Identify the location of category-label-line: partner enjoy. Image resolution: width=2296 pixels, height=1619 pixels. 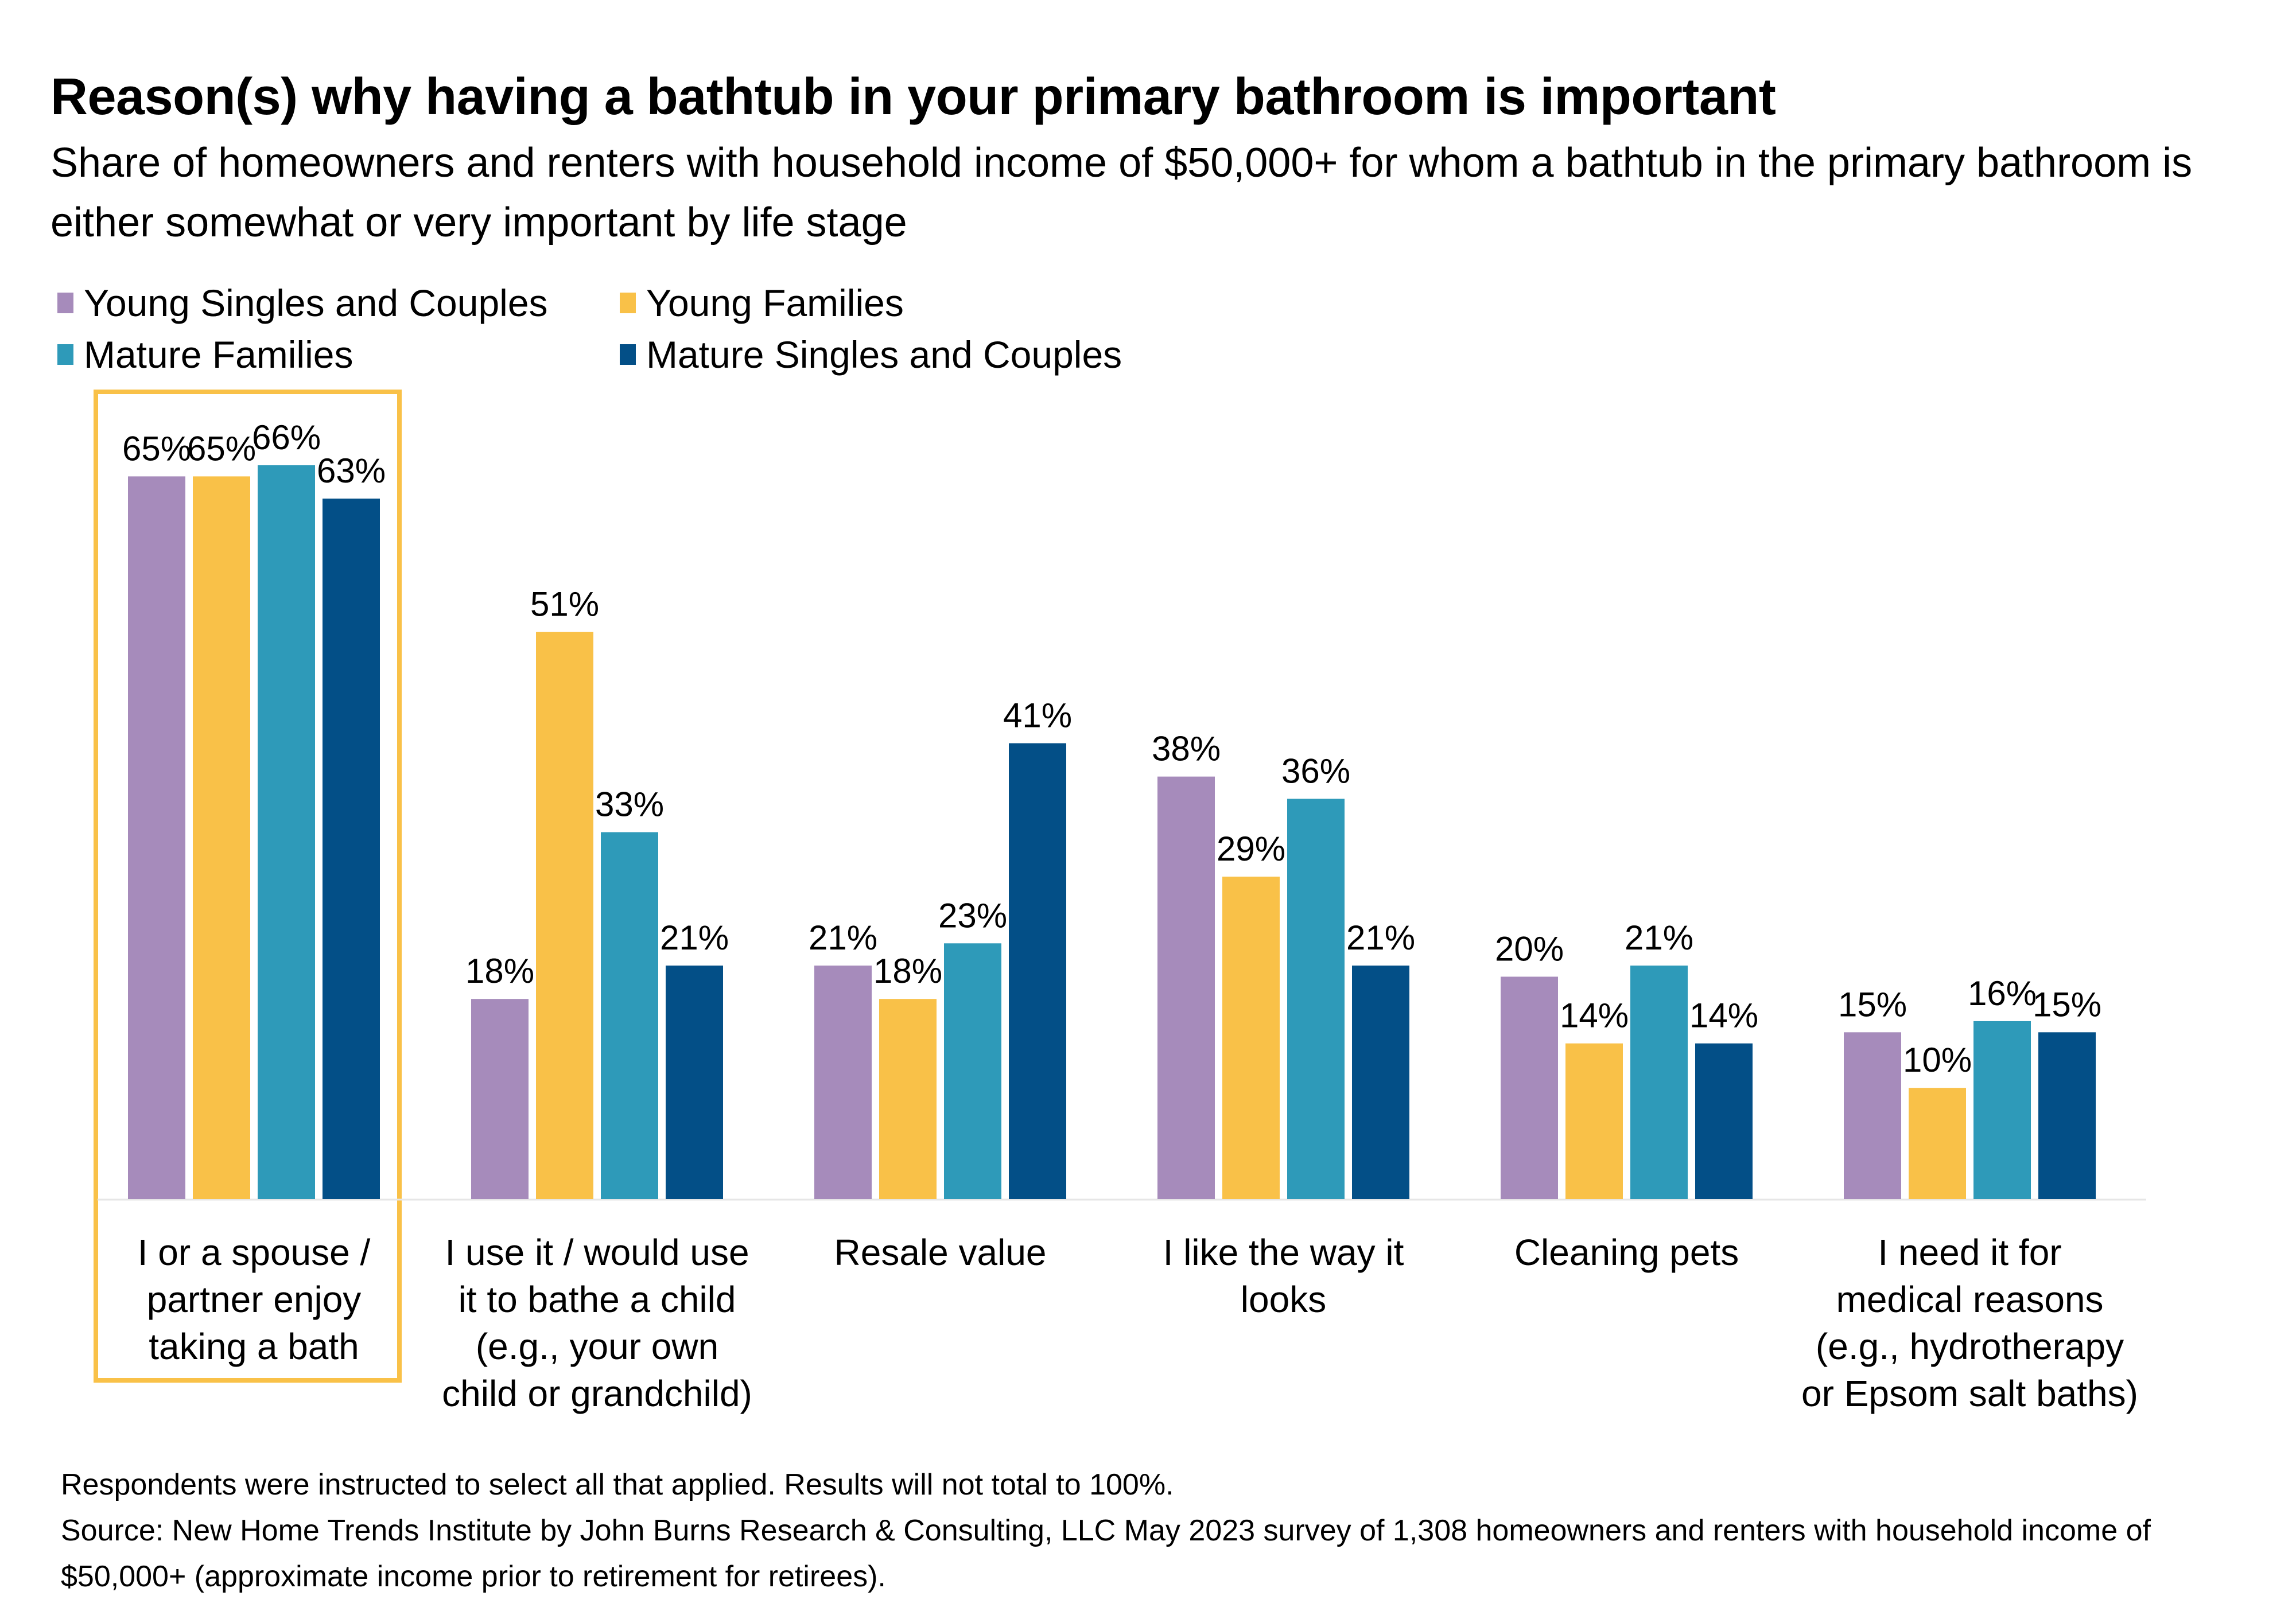
(254, 1299).